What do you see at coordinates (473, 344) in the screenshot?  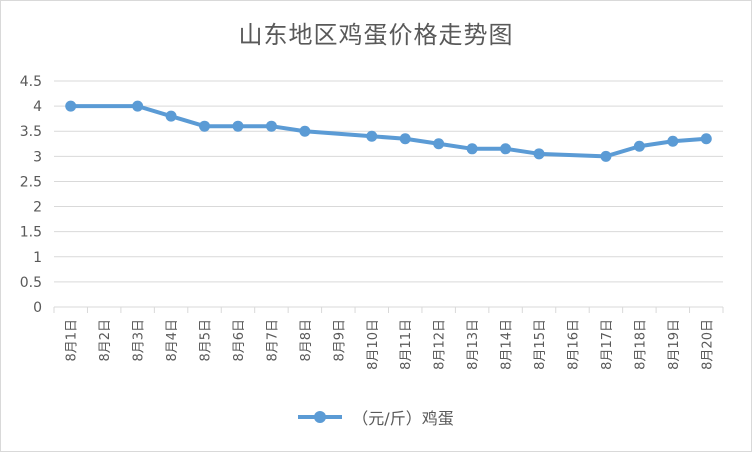 I see `x-tick-label: 8月13日` at bounding box center [473, 344].